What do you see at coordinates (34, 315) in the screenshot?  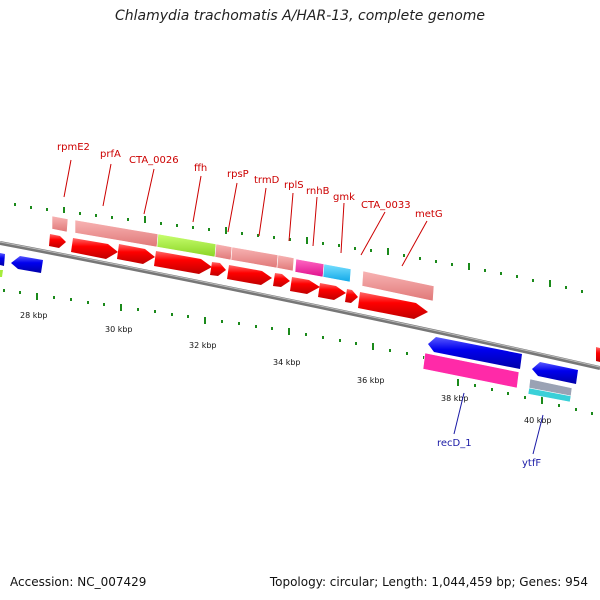 I see `kbp-label-28: 28 kbp` at bounding box center [34, 315].